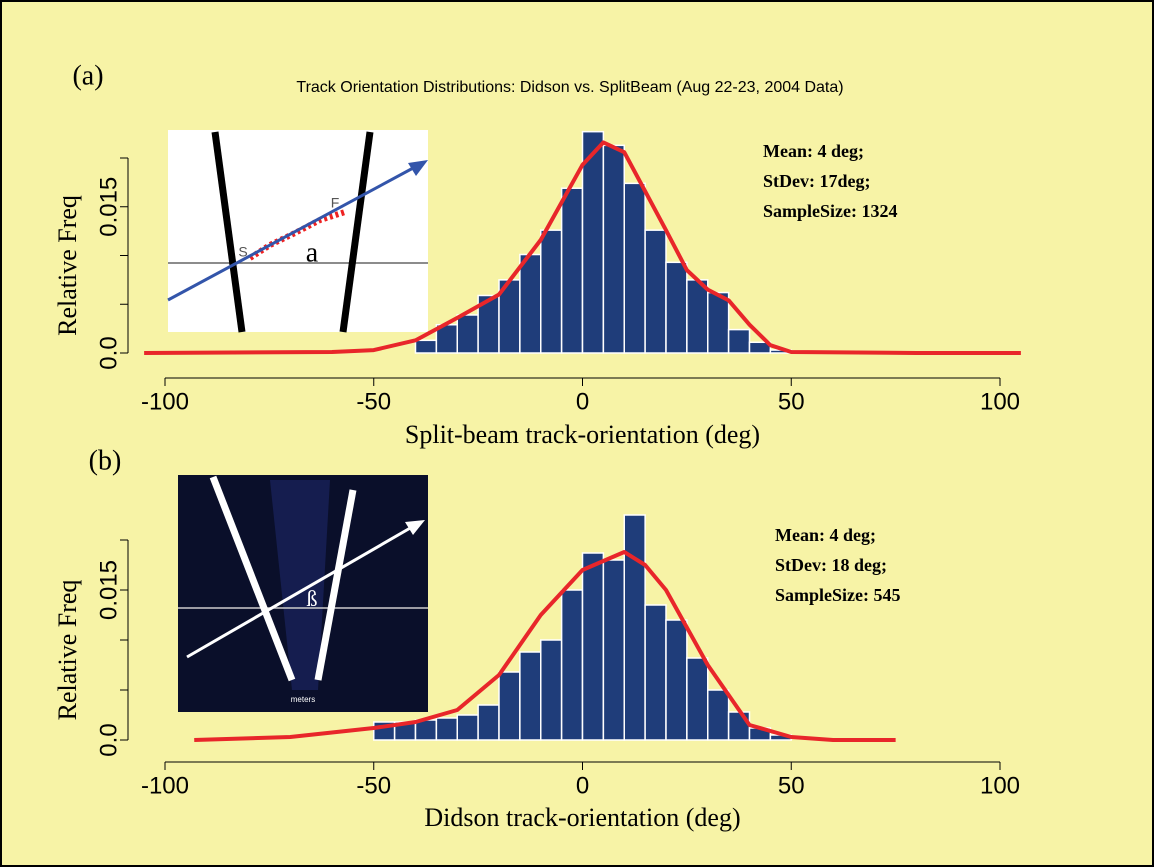 This screenshot has width=1154, height=867. What do you see at coordinates (830, 211) in the screenshot?
I see `stat-annotation: SampleSize: 1324` at bounding box center [830, 211].